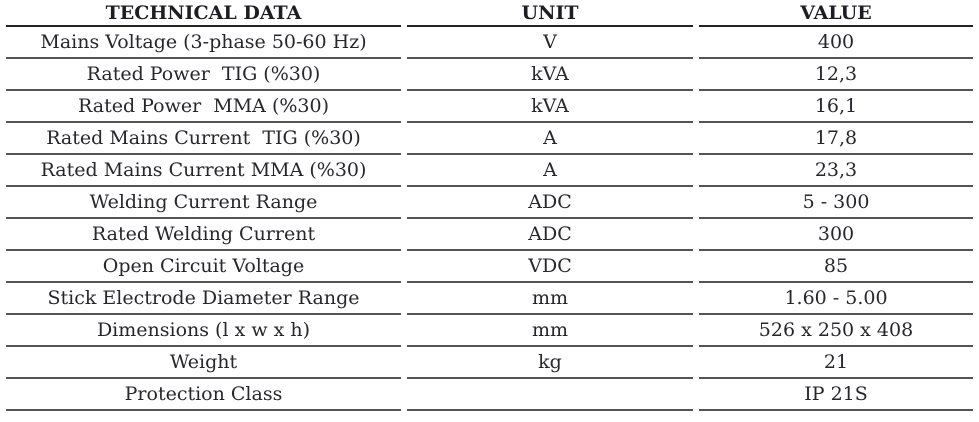 The image size is (979, 422). What do you see at coordinates (836, 139) in the screenshot?
I see `value-cell: 17,8` at bounding box center [836, 139].